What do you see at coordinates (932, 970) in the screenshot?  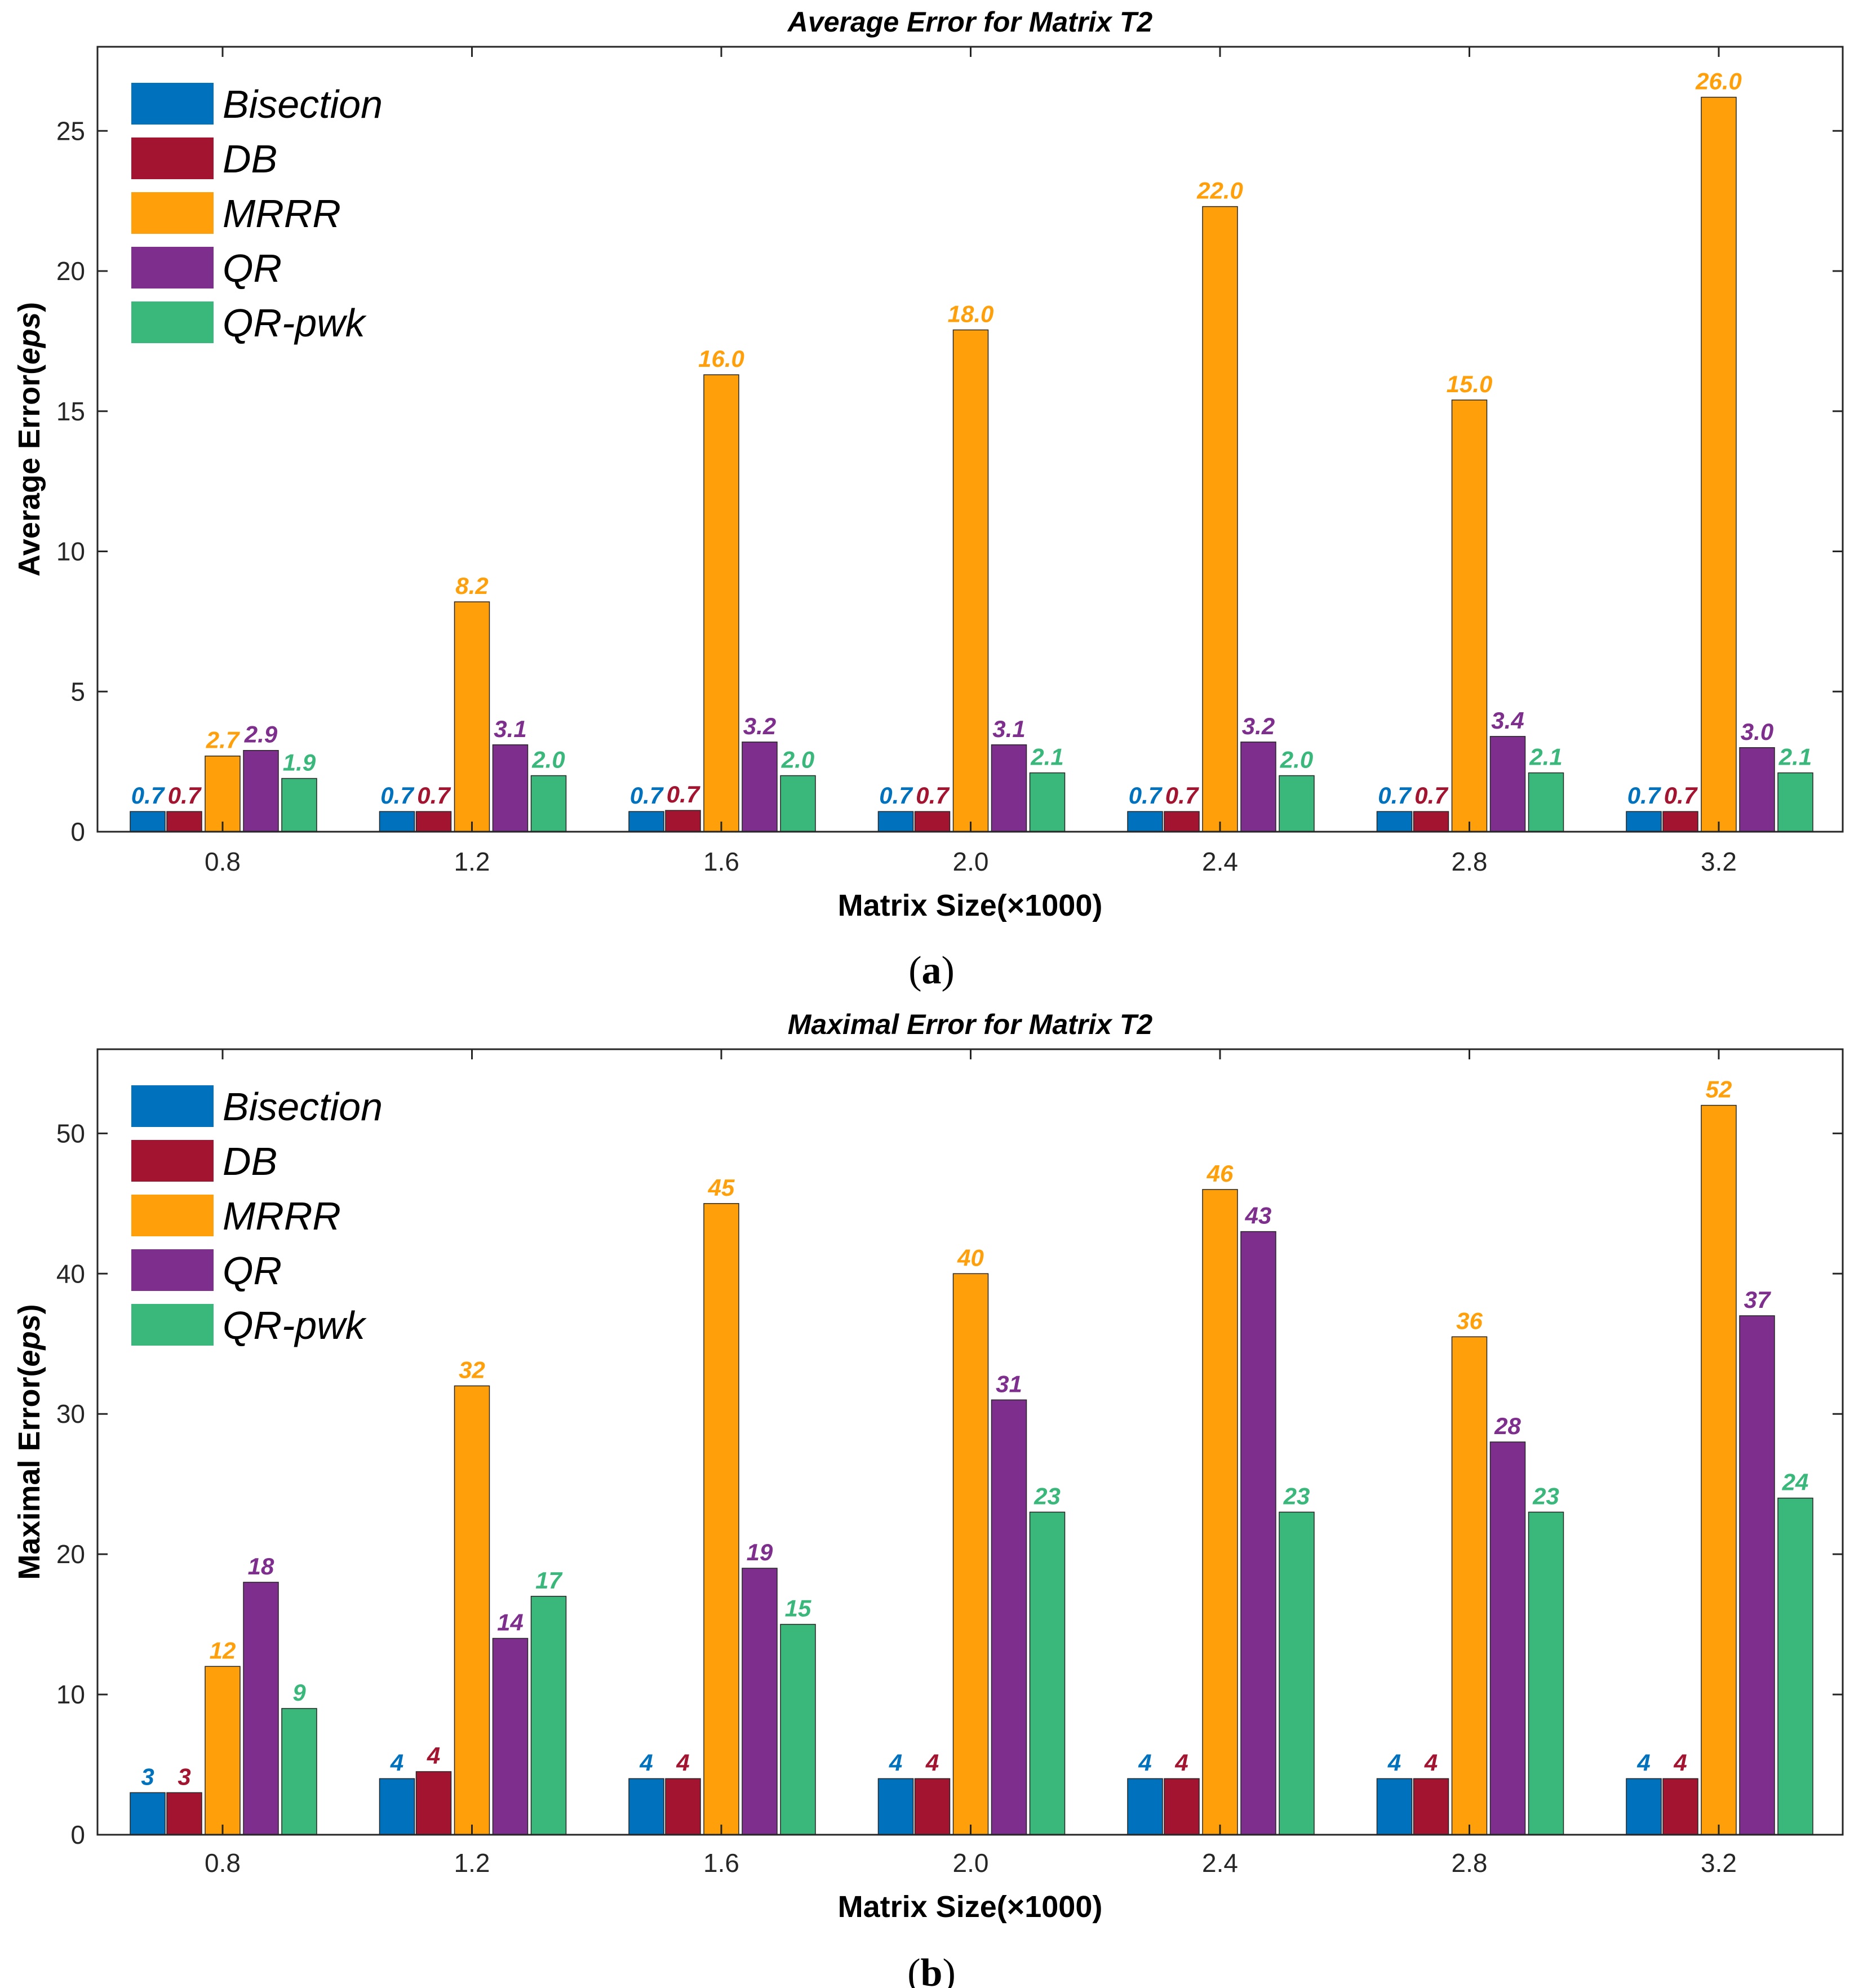 I see `caption-letter: a` at bounding box center [932, 970].